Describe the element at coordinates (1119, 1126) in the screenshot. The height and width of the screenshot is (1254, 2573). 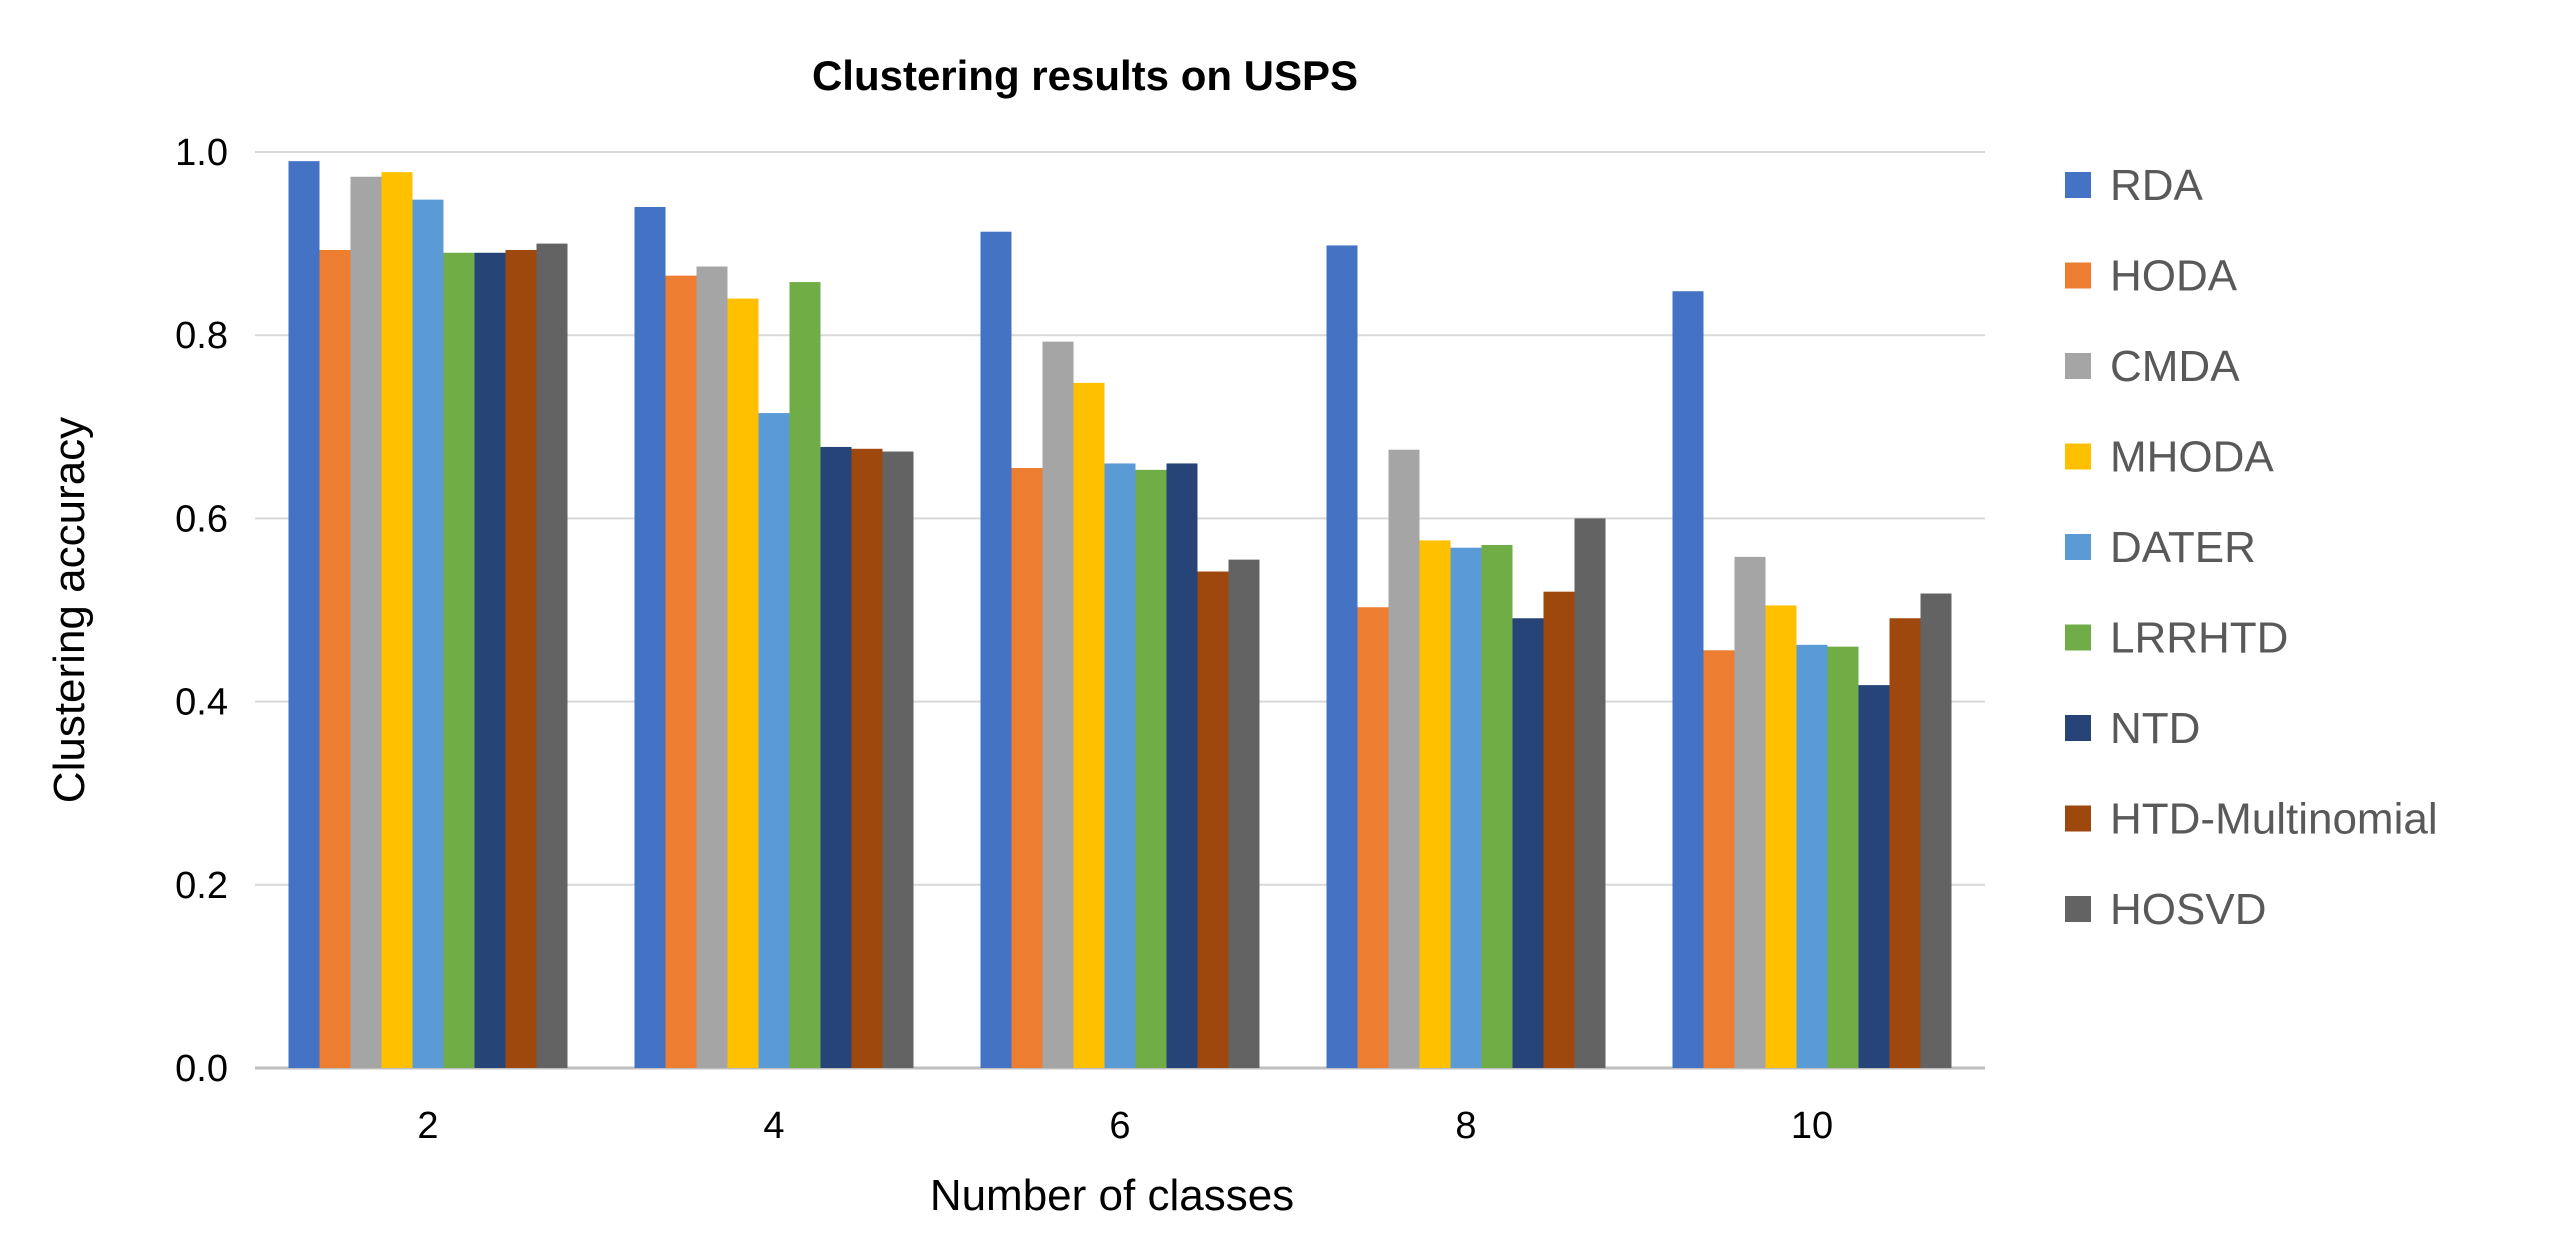
I see `x-tick-label: 6` at that location.